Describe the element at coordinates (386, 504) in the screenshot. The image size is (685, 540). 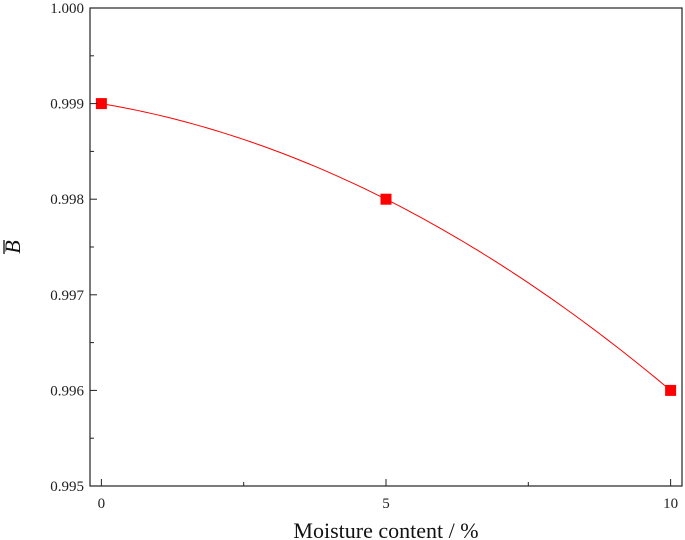
I see `x-tick-label: 5` at that location.